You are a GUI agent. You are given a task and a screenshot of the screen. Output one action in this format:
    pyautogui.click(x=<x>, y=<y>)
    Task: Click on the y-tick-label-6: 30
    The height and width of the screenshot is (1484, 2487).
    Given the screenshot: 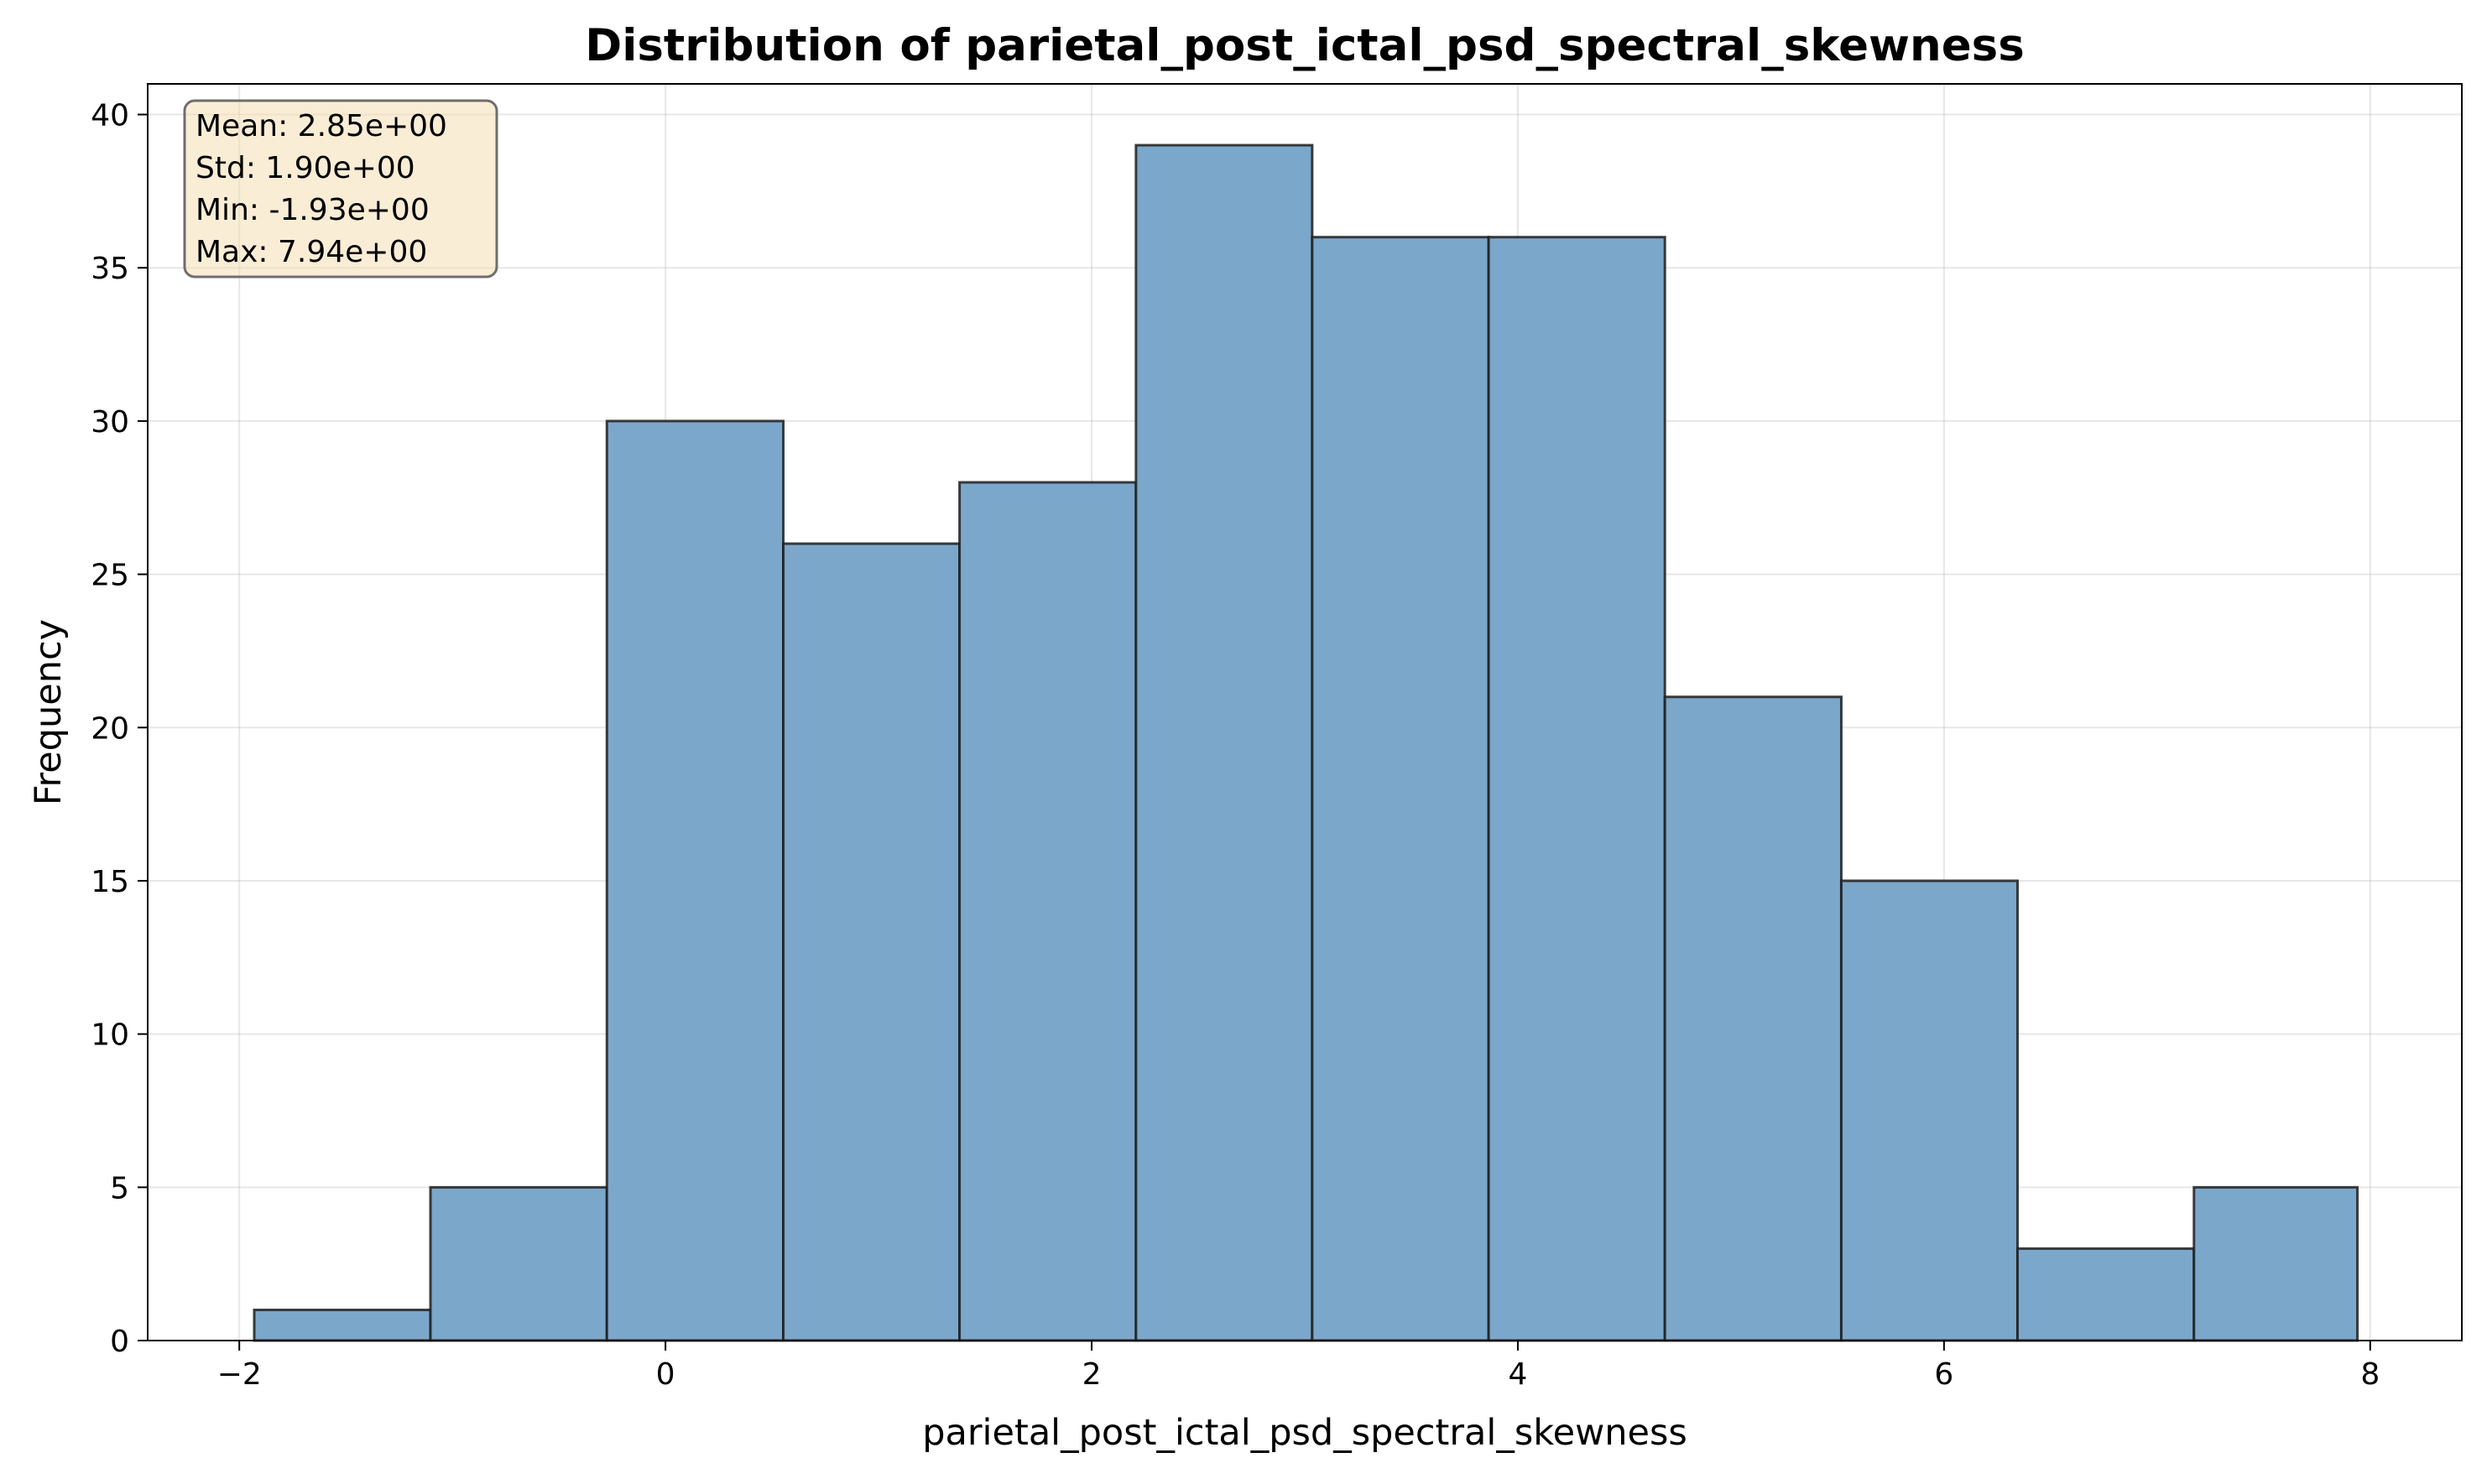 What is the action you would take?
    pyautogui.click(x=110, y=422)
    